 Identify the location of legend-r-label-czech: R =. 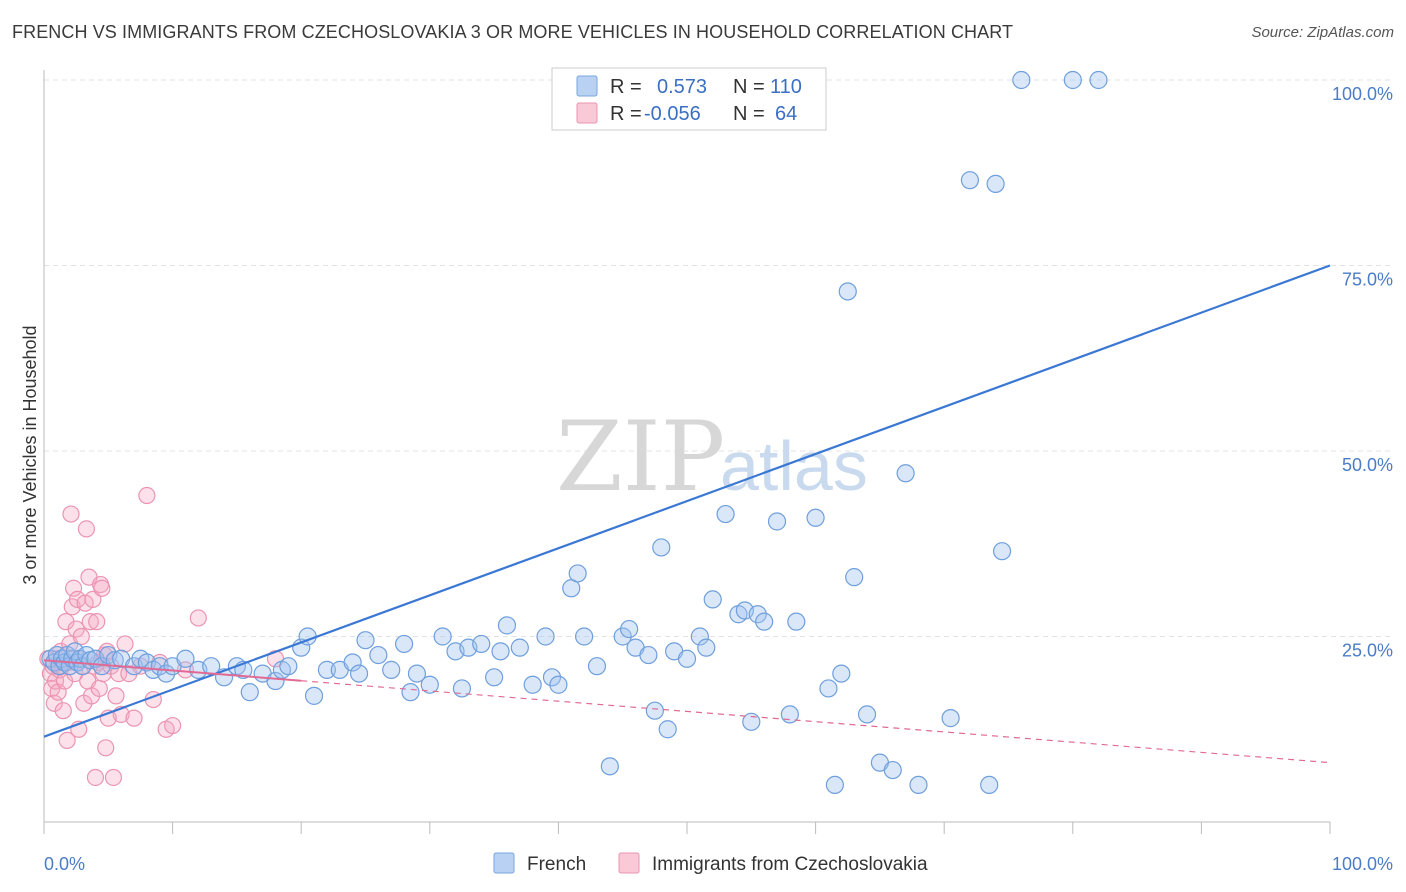
(626, 114).